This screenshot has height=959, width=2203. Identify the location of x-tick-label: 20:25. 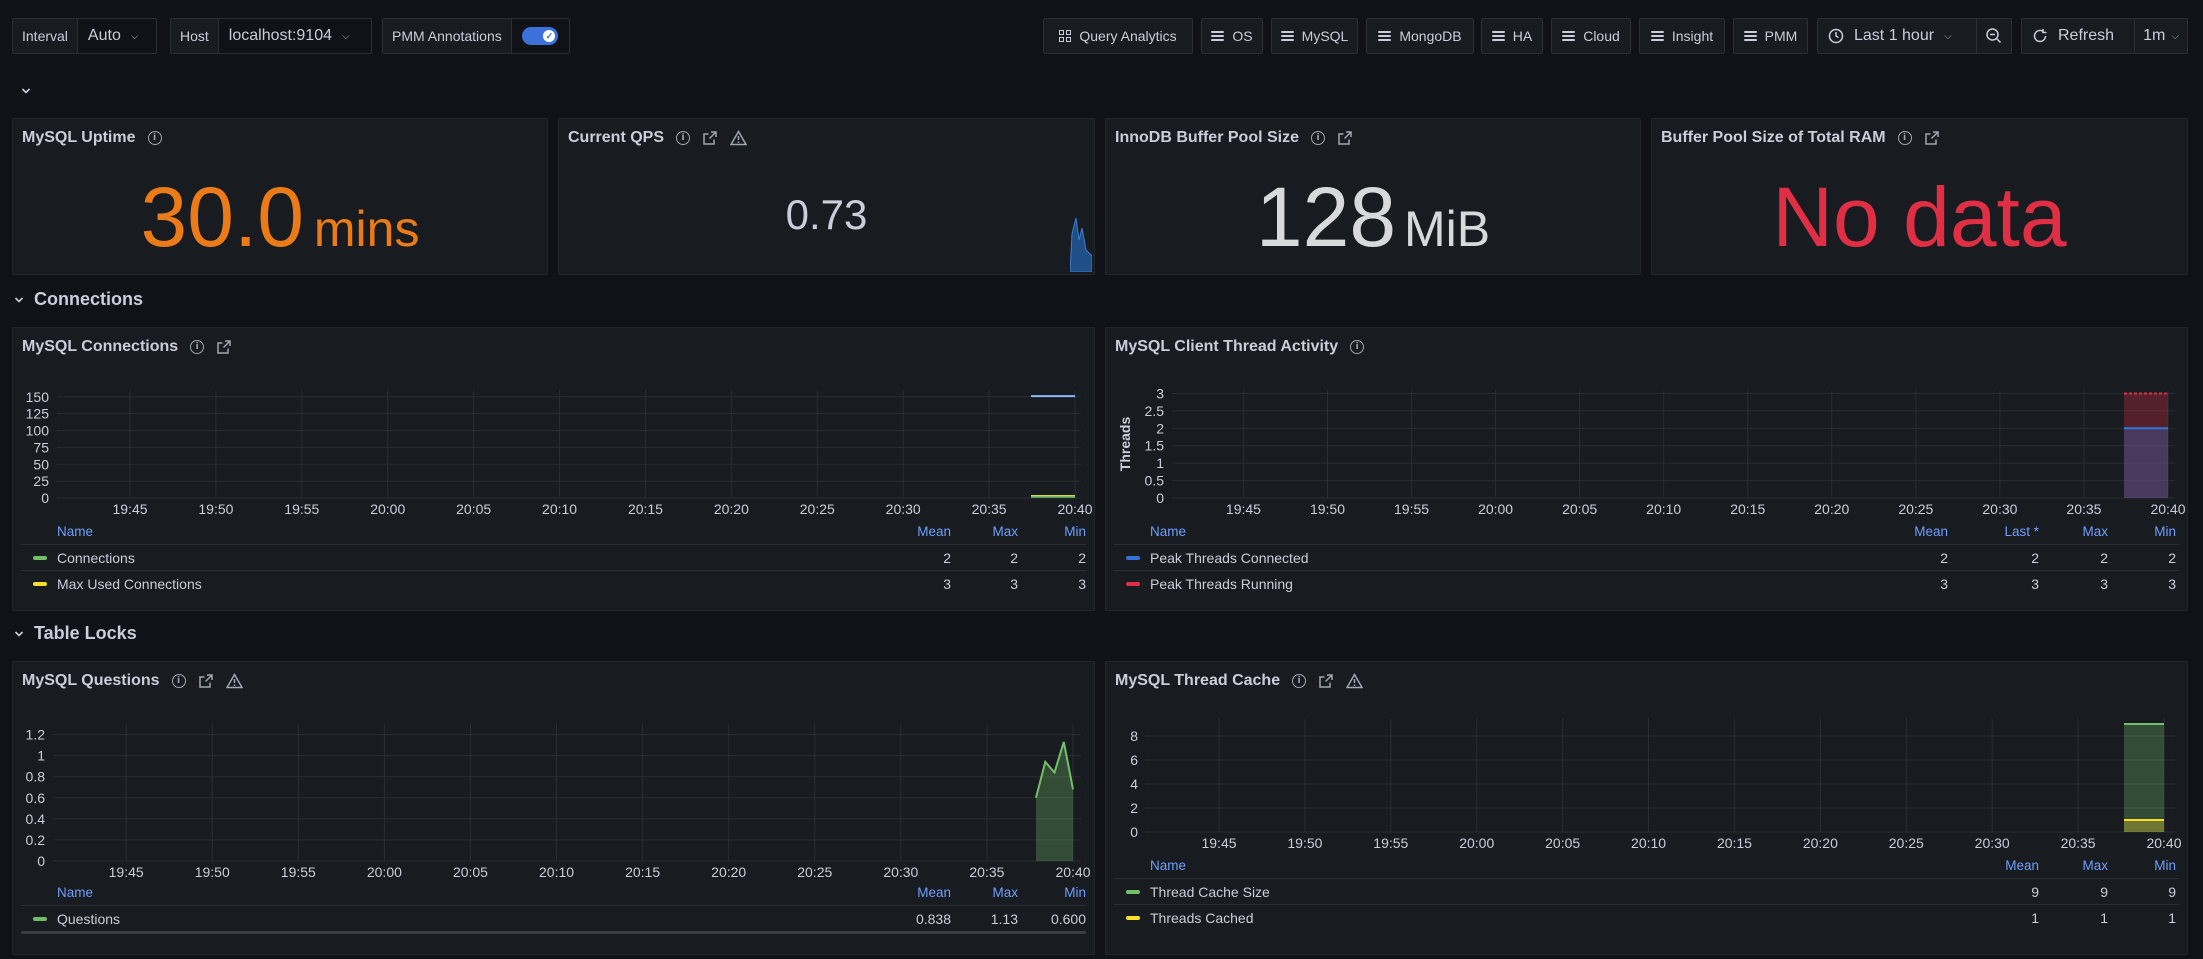
(814, 872).